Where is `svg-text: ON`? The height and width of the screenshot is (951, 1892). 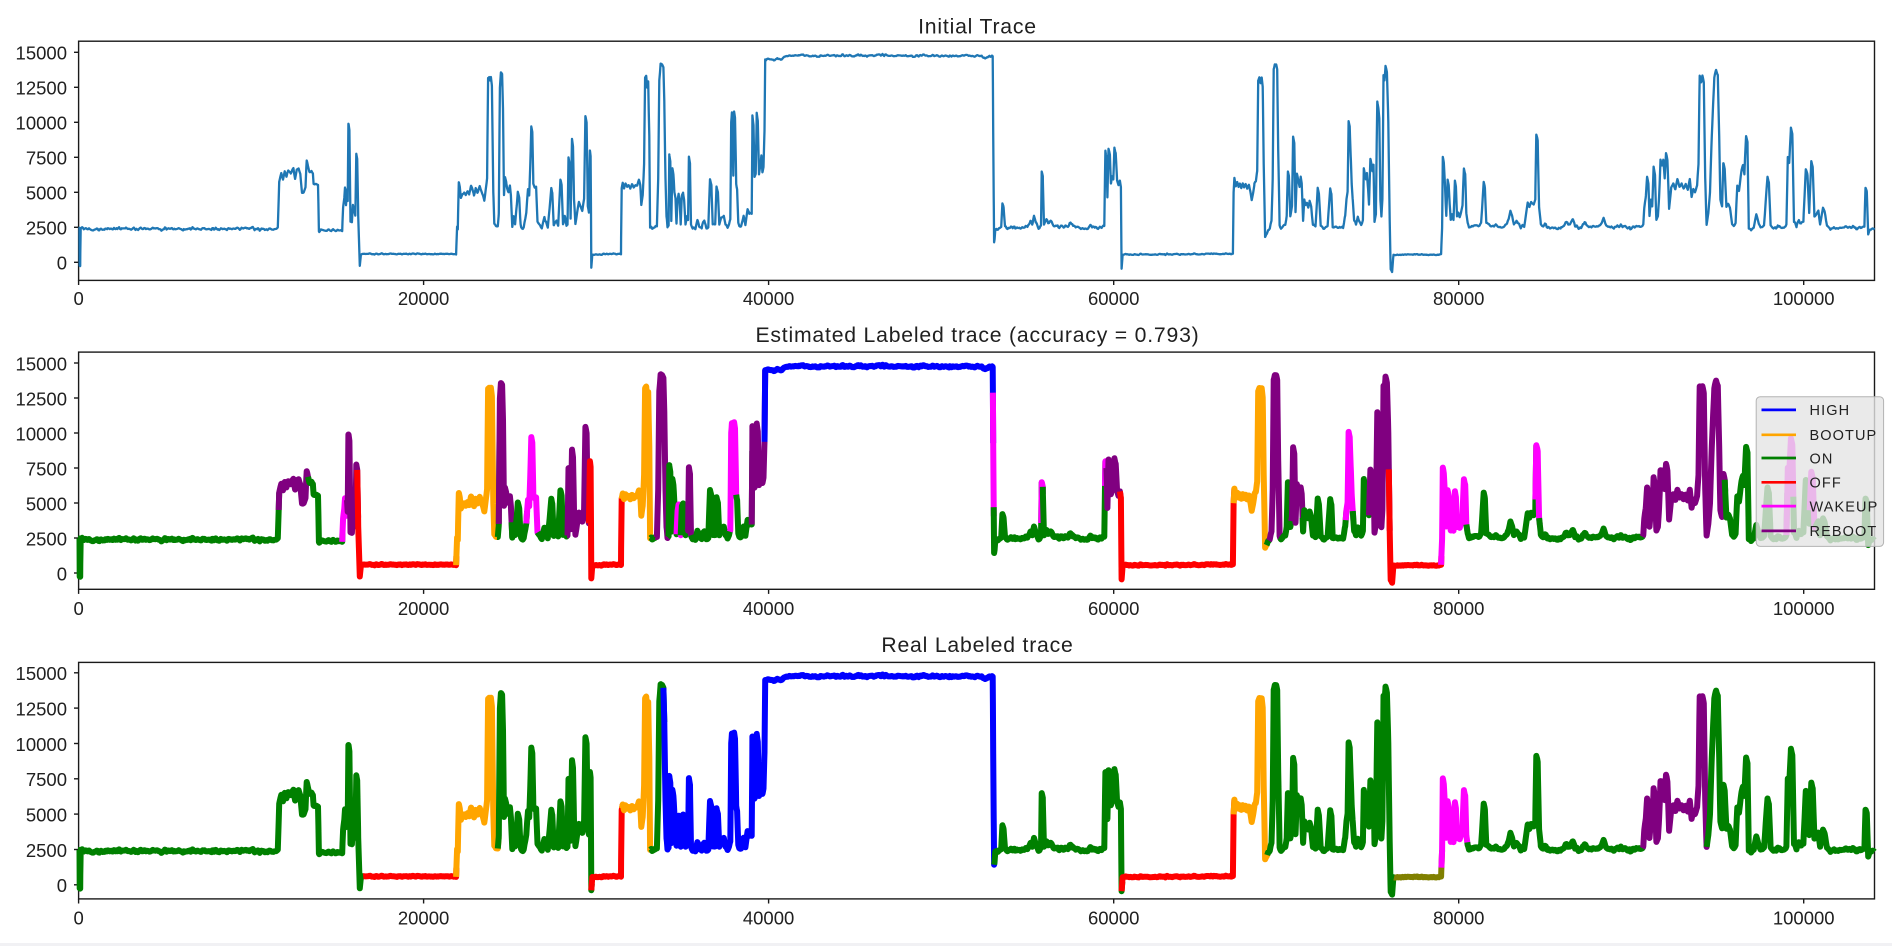 svg-text: ON is located at coordinates (1822, 459).